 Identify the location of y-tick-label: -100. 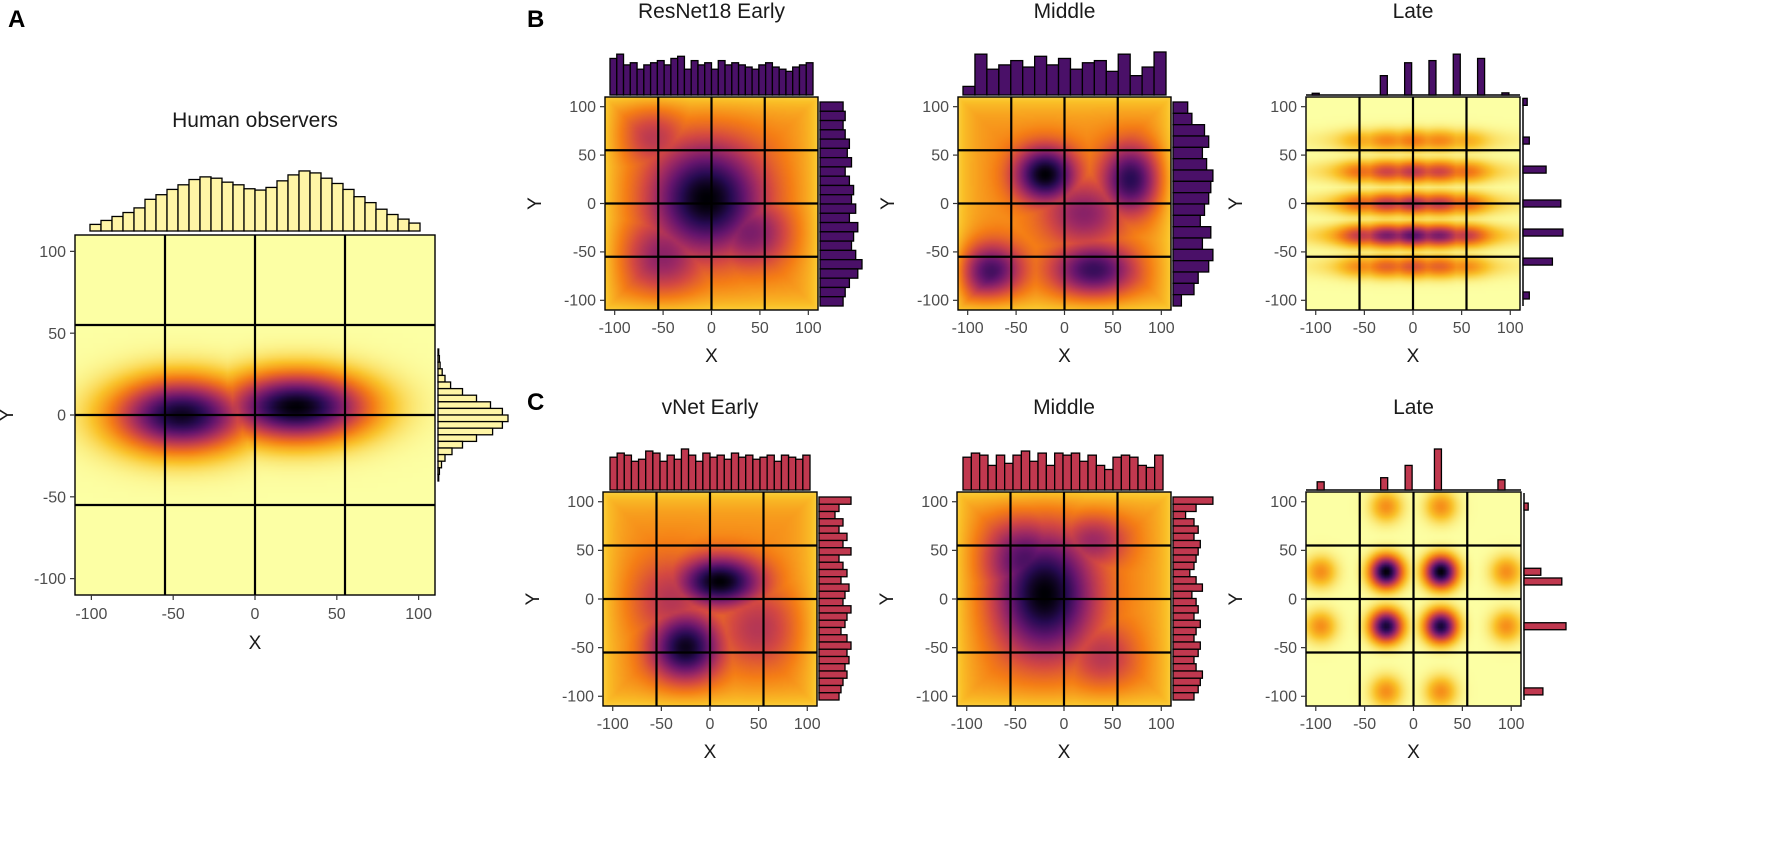
(1281, 301).